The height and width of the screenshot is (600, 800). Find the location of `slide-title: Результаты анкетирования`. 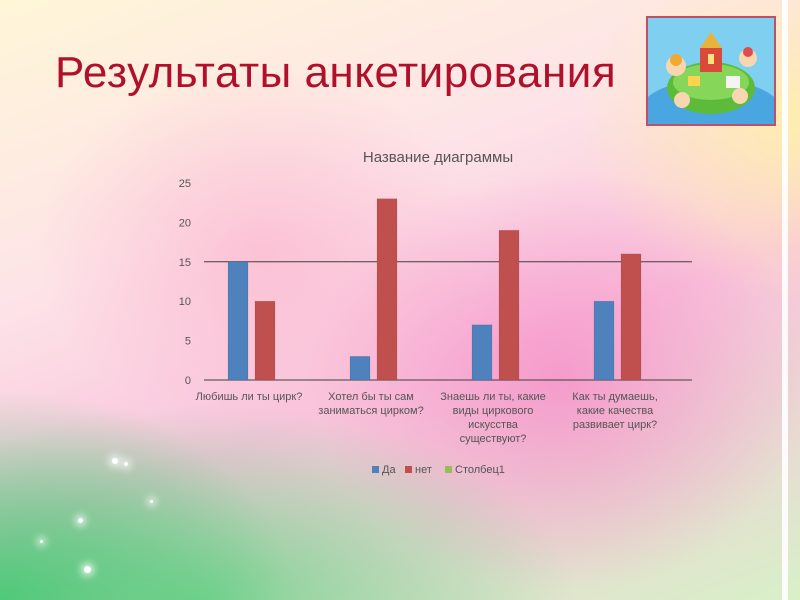

slide-title: Результаты анкетирования is located at coordinates (336, 72).